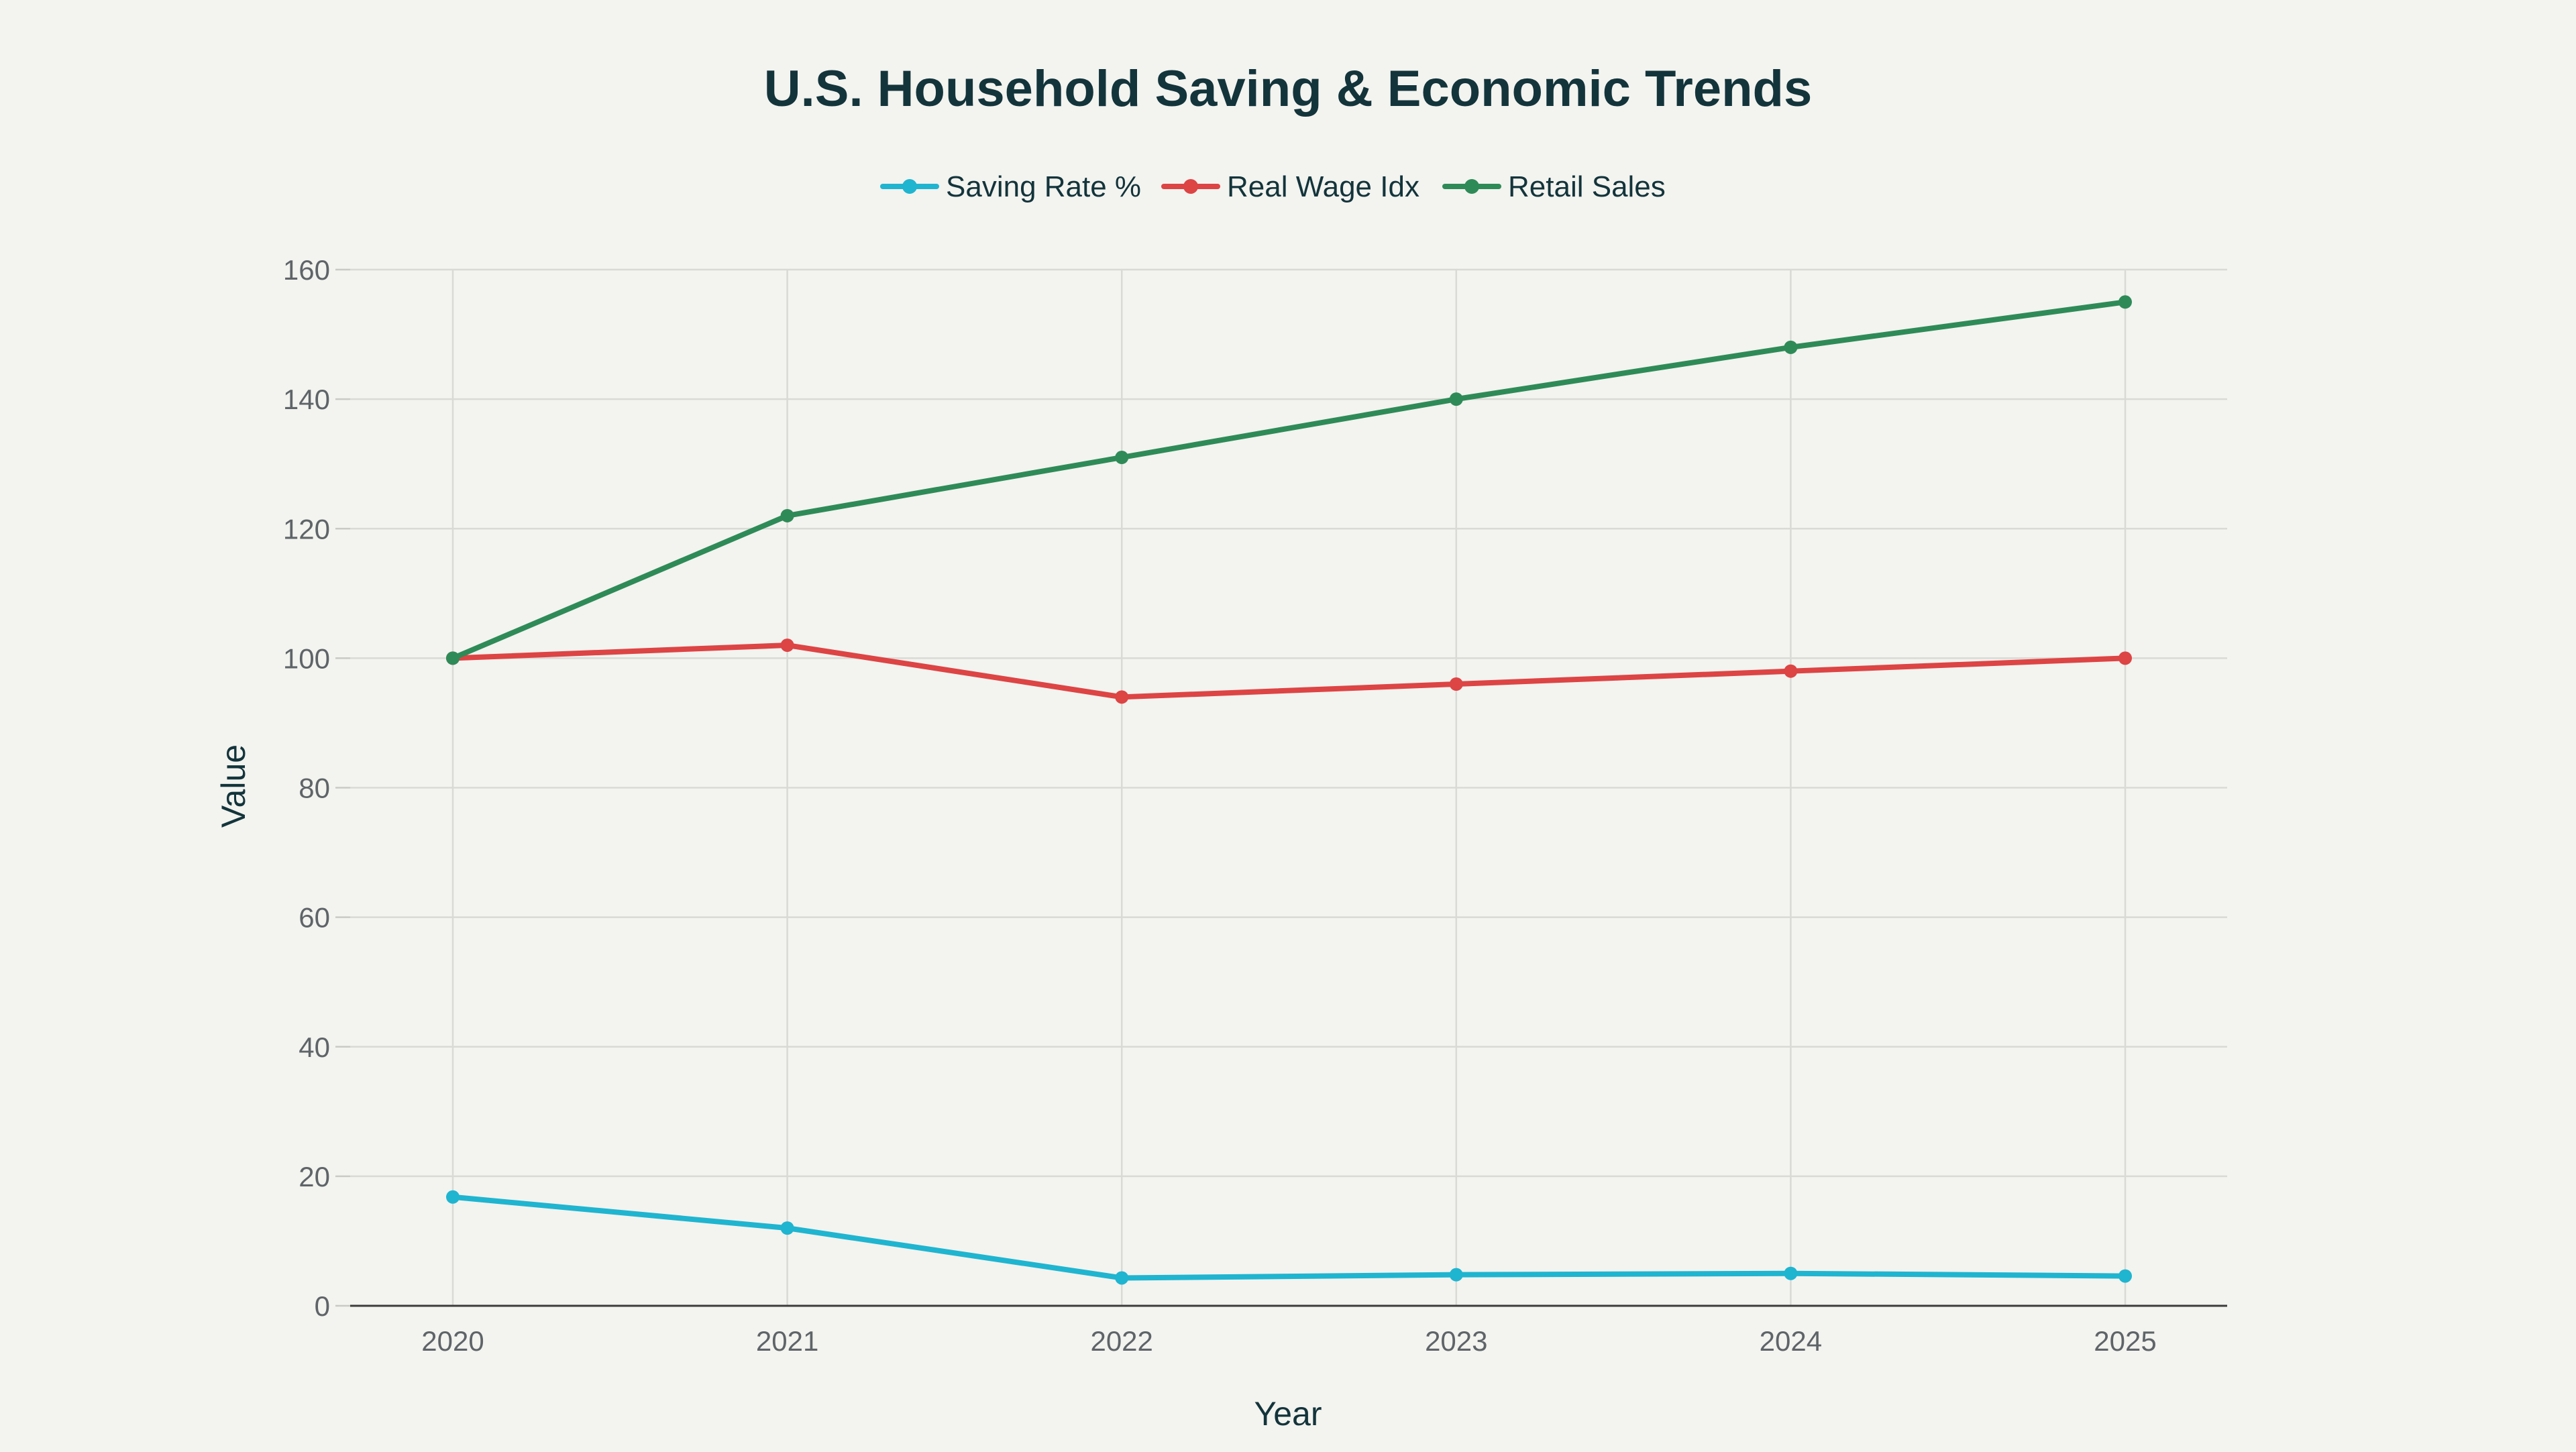 Image resolution: width=2576 pixels, height=1452 pixels. What do you see at coordinates (1288, 1341) in the screenshot?
I see `x-axis-ticks: 2020 2021 2022 2023 2024 2025` at bounding box center [1288, 1341].